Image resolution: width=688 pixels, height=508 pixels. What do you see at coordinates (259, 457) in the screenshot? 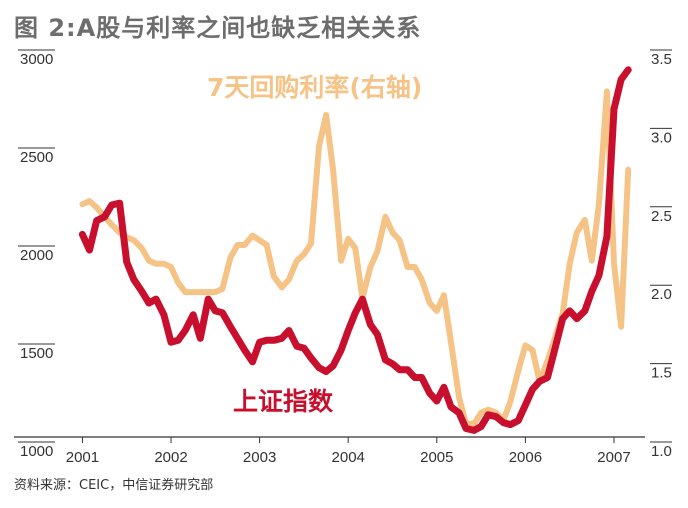
I see `x-tick-label: 2003` at bounding box center [259, 457].